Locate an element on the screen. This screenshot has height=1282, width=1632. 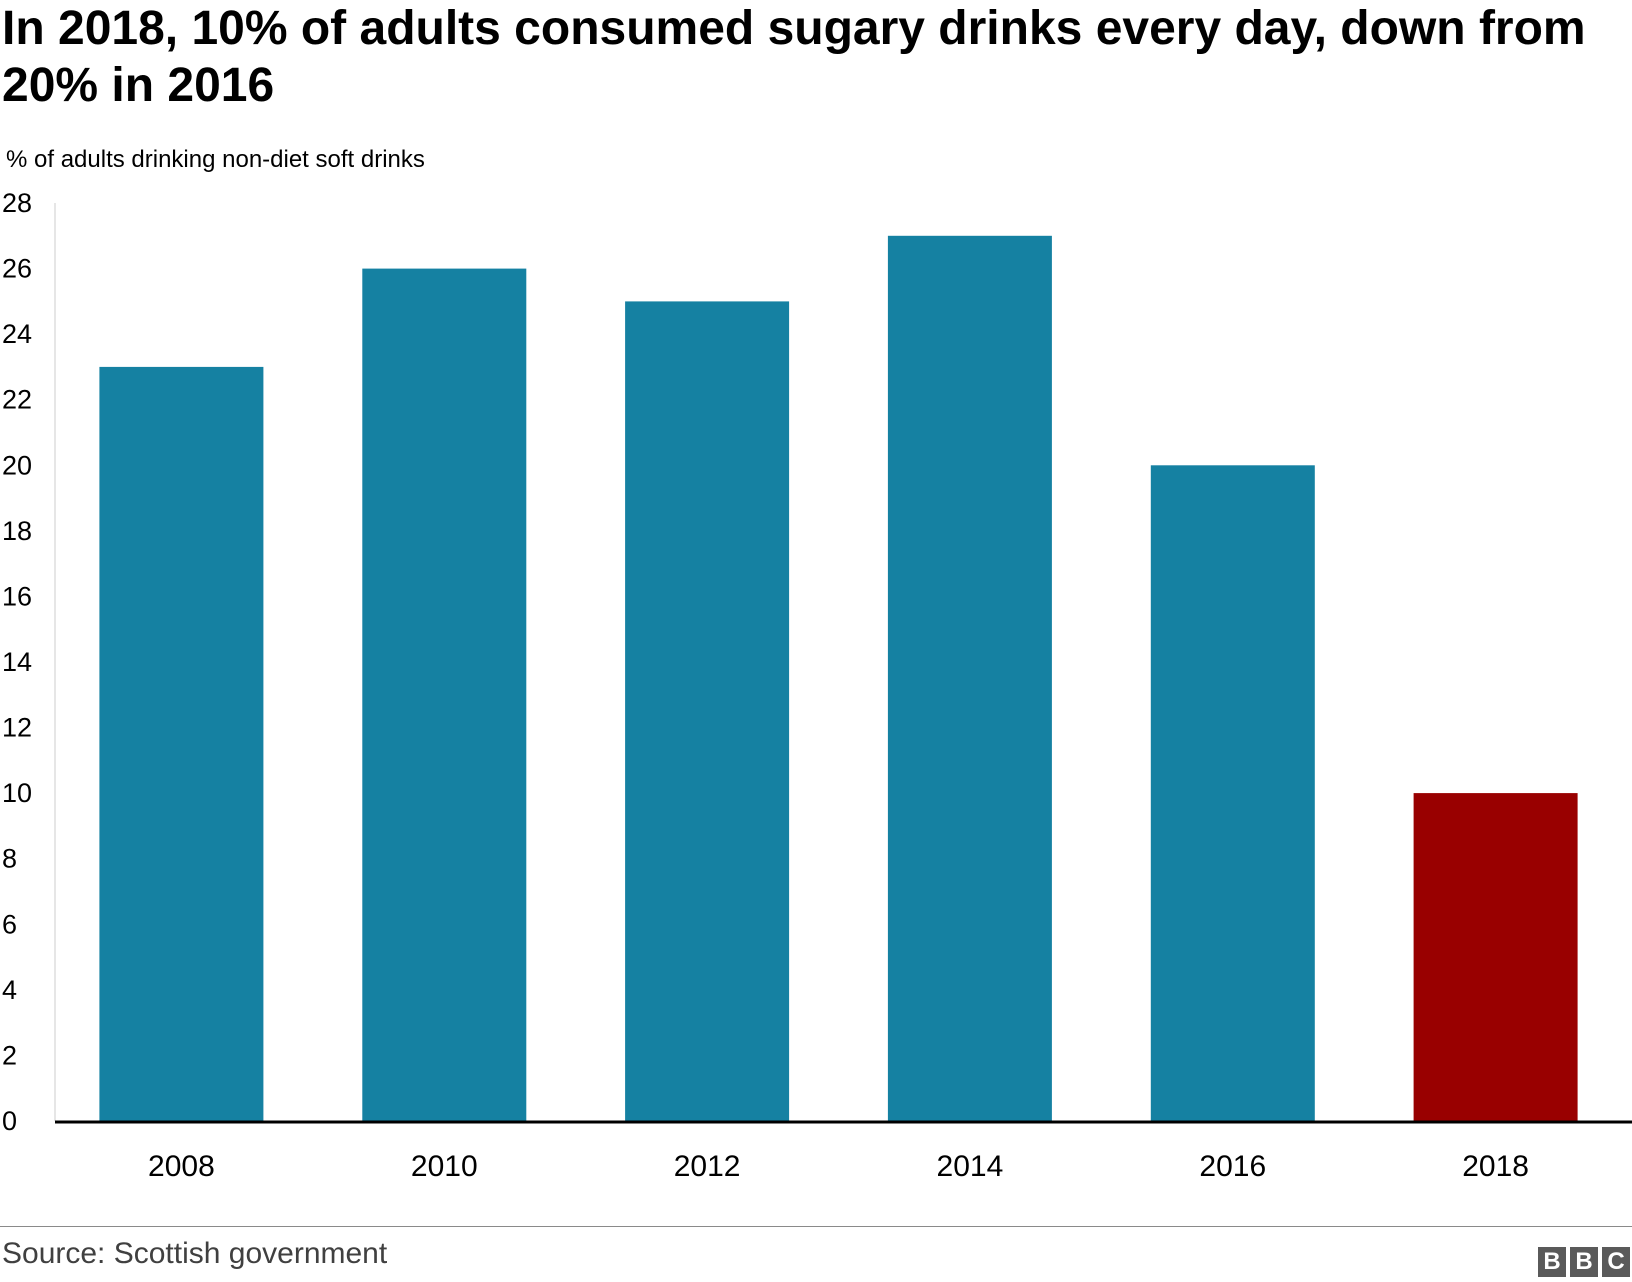
y-tick-label: 16 is located at coordinates (17, 596).